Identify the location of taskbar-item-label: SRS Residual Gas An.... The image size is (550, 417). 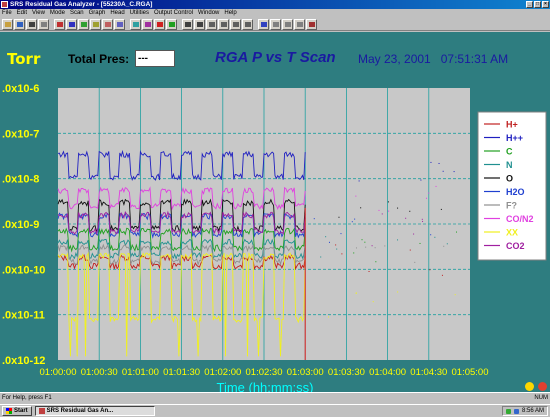
(80, 411).